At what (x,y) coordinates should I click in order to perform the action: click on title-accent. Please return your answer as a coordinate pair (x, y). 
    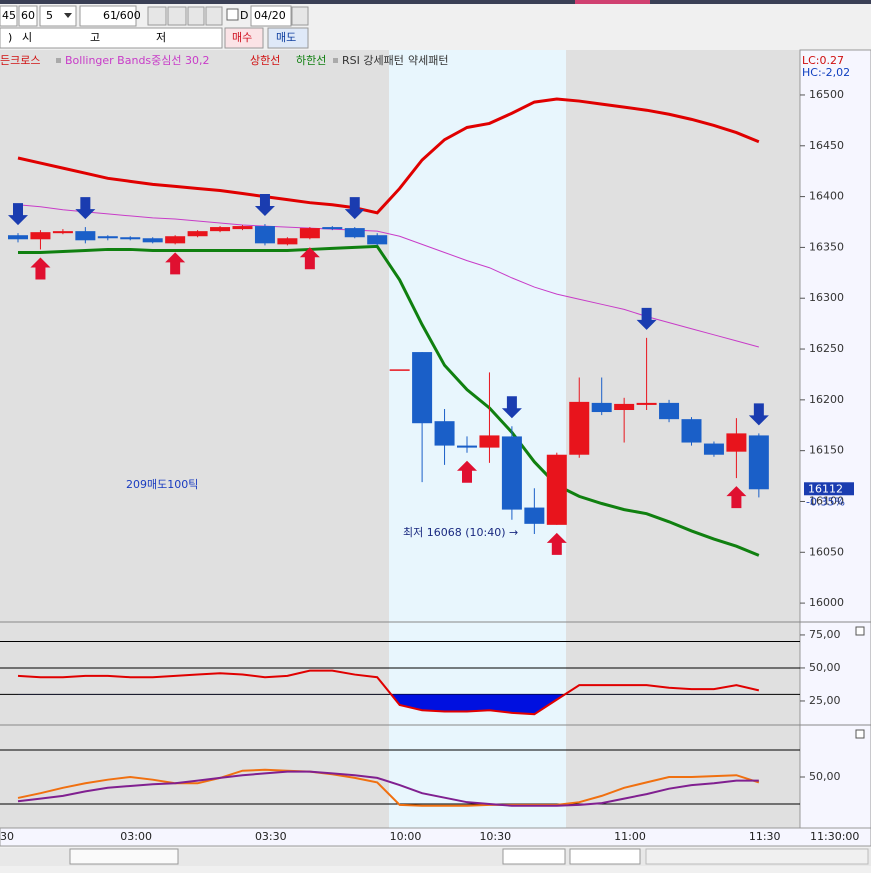
    Looking at the image, I should click on (612, 2).